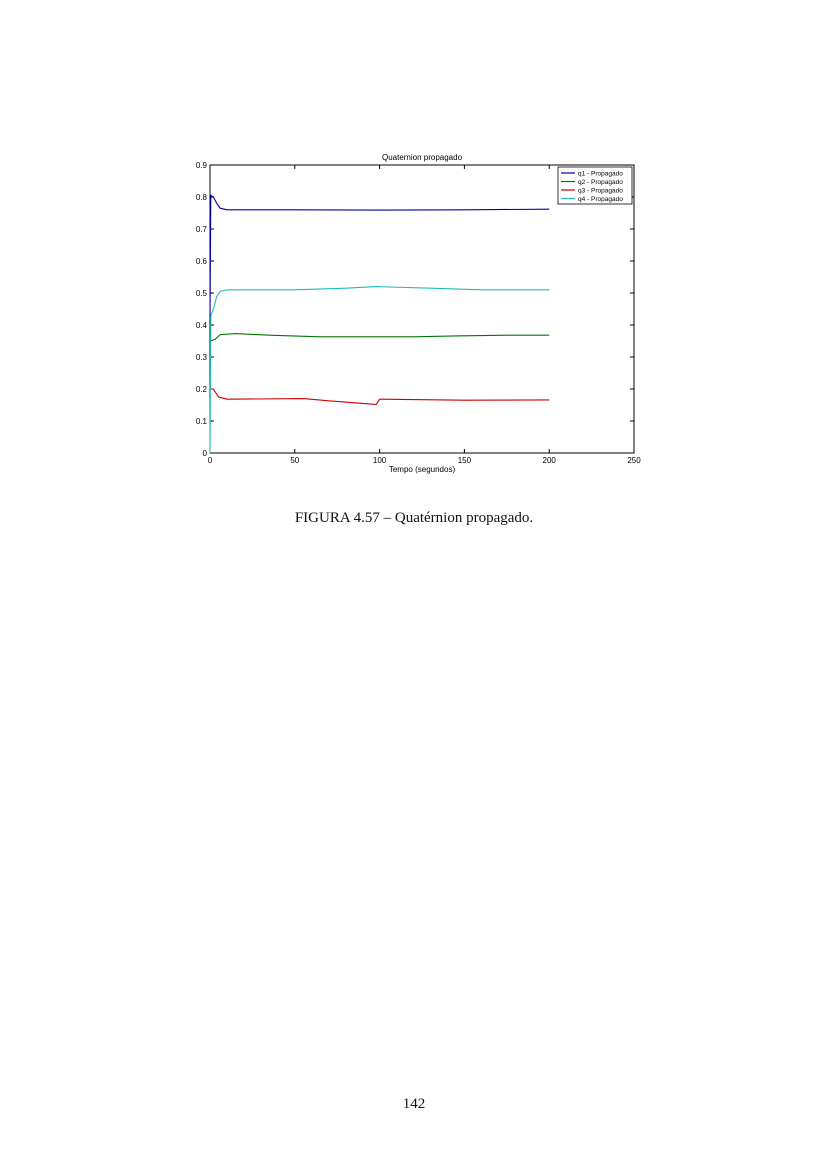  I want to click on y-tick-label: 0.7, so click(202, 229).